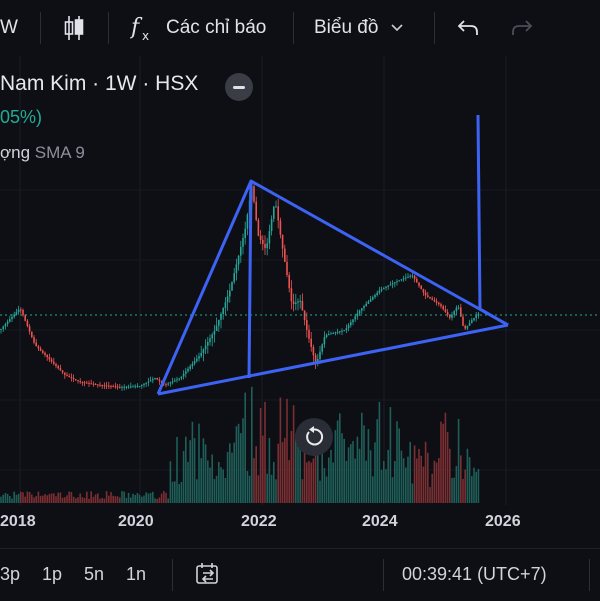 The width and height of the screenshot is (600, 601). What do you see at coordinates (136, 574) in the screenshot?
I see `range-1n: 1n` at bounding box center [136, 574].